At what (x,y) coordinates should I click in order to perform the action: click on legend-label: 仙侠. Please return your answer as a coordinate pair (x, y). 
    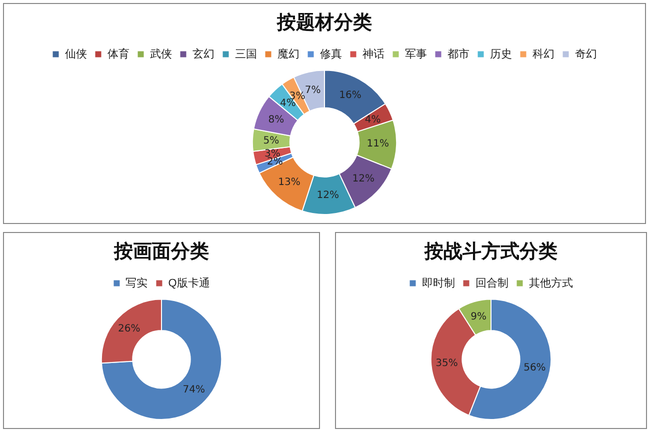
    Looking at the image, I should click on (75, 54).